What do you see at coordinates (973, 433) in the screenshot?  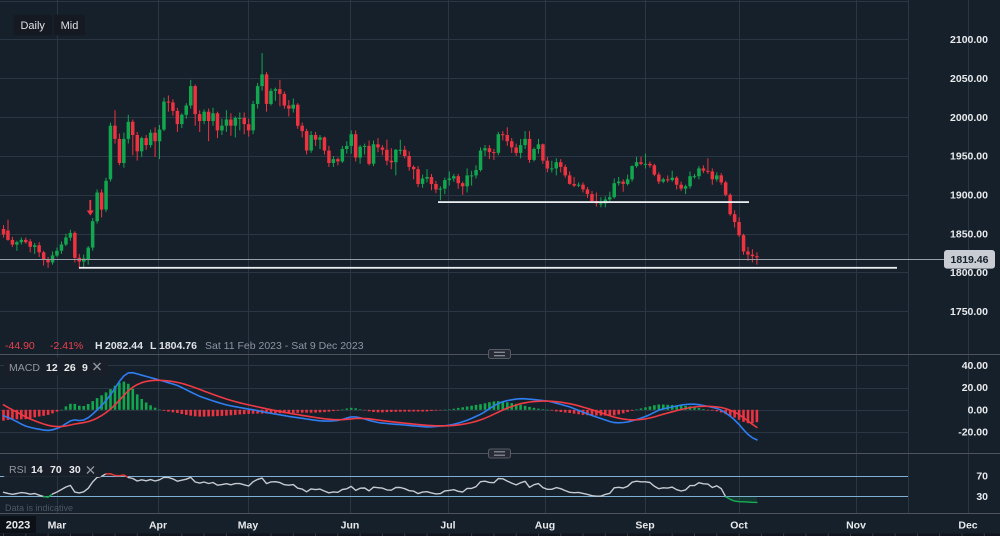 I see `svg-text: -20.00` at bounding box center [973, 433].